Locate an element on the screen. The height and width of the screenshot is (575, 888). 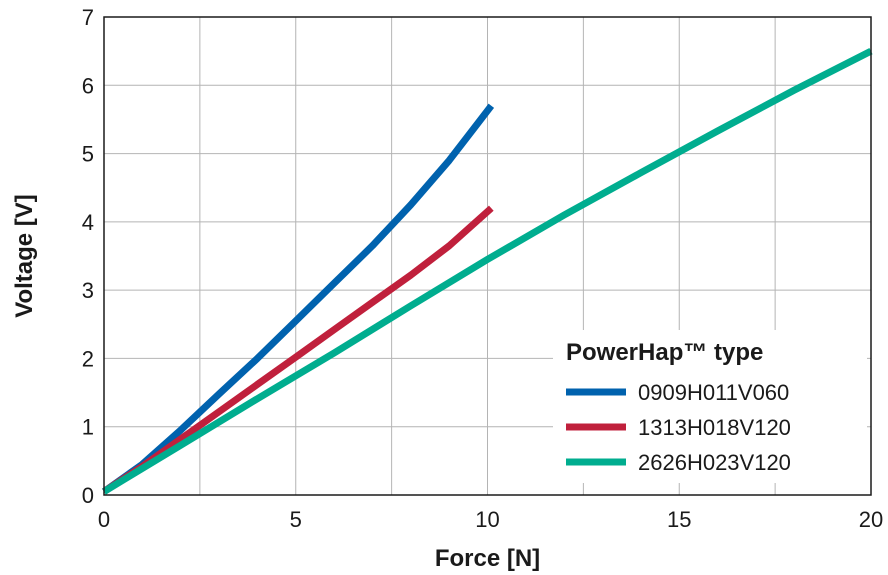
y-axis-title: Voltage [V] is located at coordinates (24, 256).